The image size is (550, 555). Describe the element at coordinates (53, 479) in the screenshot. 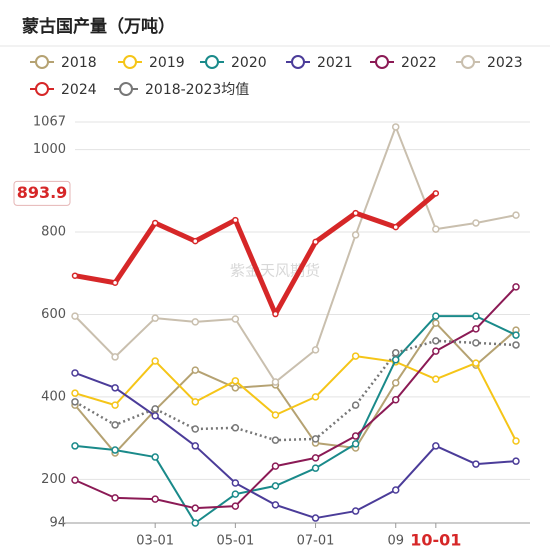

I see `y-tick-label: 200` at that location.